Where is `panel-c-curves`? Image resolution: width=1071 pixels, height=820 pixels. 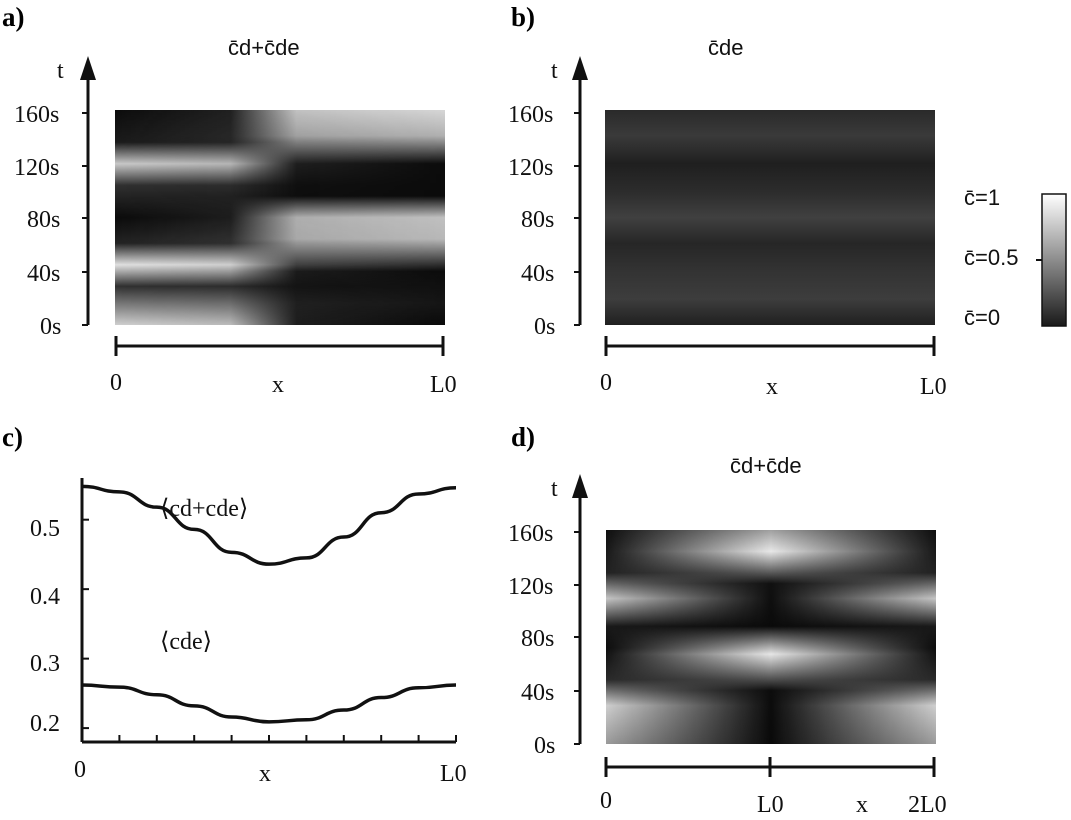
panel-c-curves is located at coordinates (269, 604).